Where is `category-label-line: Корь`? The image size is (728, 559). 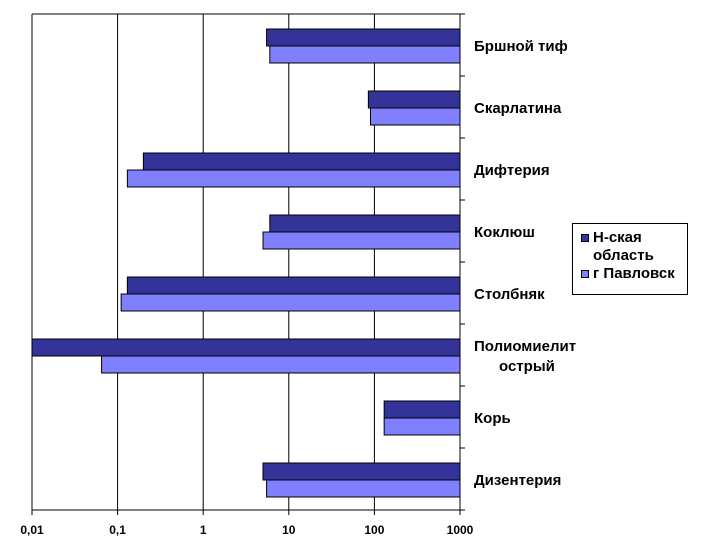 category-label-line: Корь is located at coordinates (492, 418).